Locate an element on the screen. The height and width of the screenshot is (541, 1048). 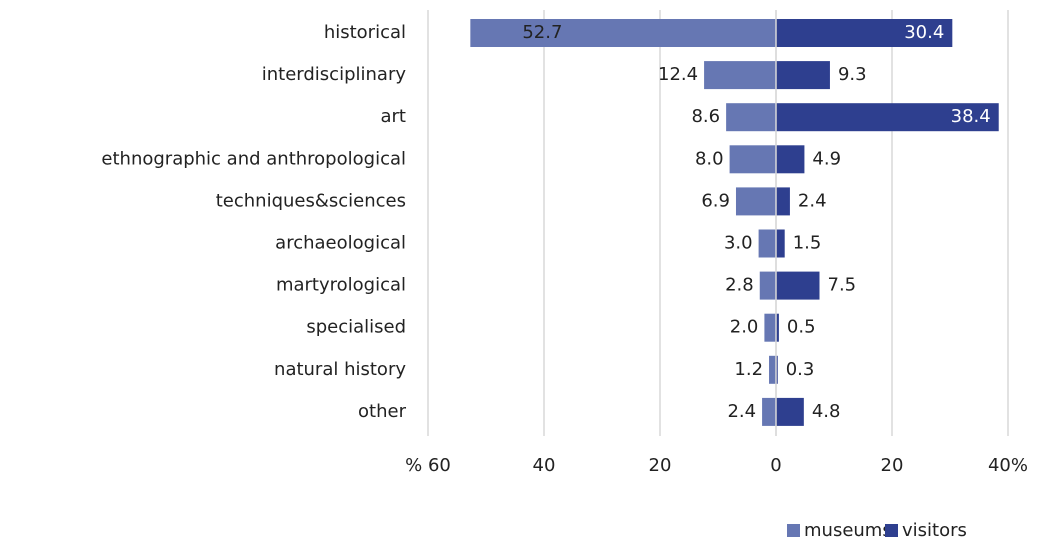
category-label: other is located at coordinates (382, 411).